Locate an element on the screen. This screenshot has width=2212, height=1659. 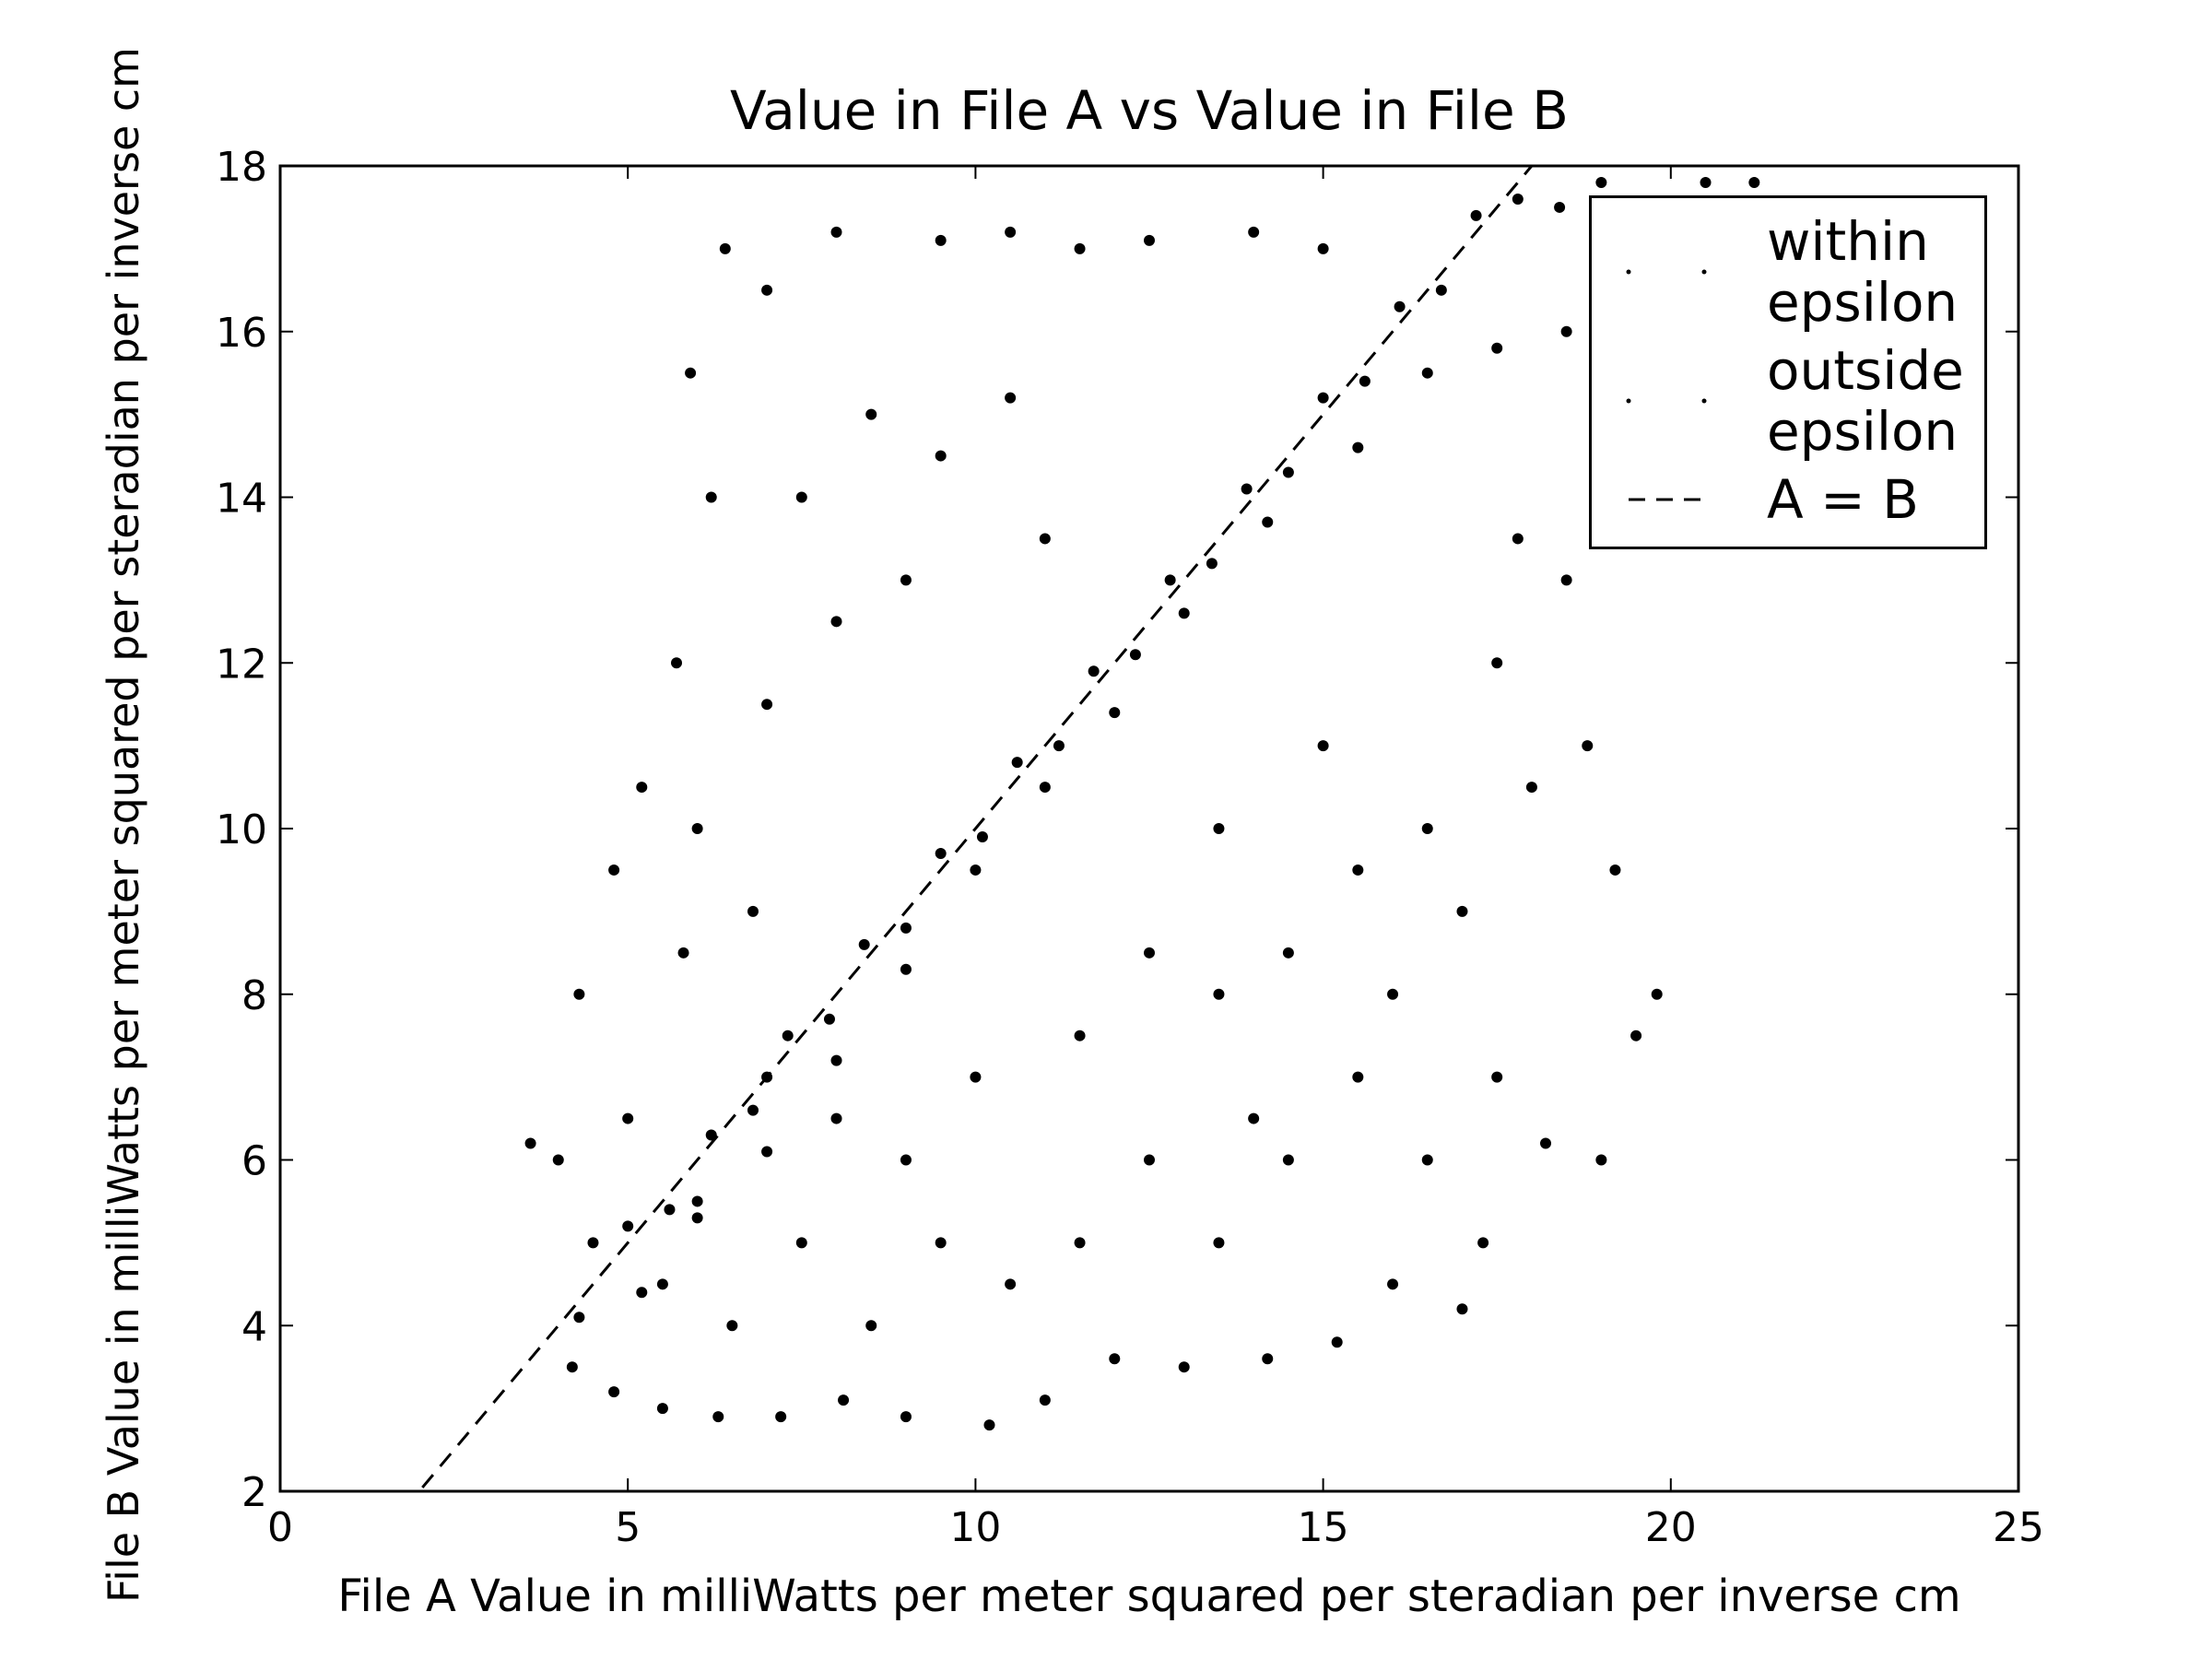
y-tick-label: 4 is located at coordinates (254, 1326).